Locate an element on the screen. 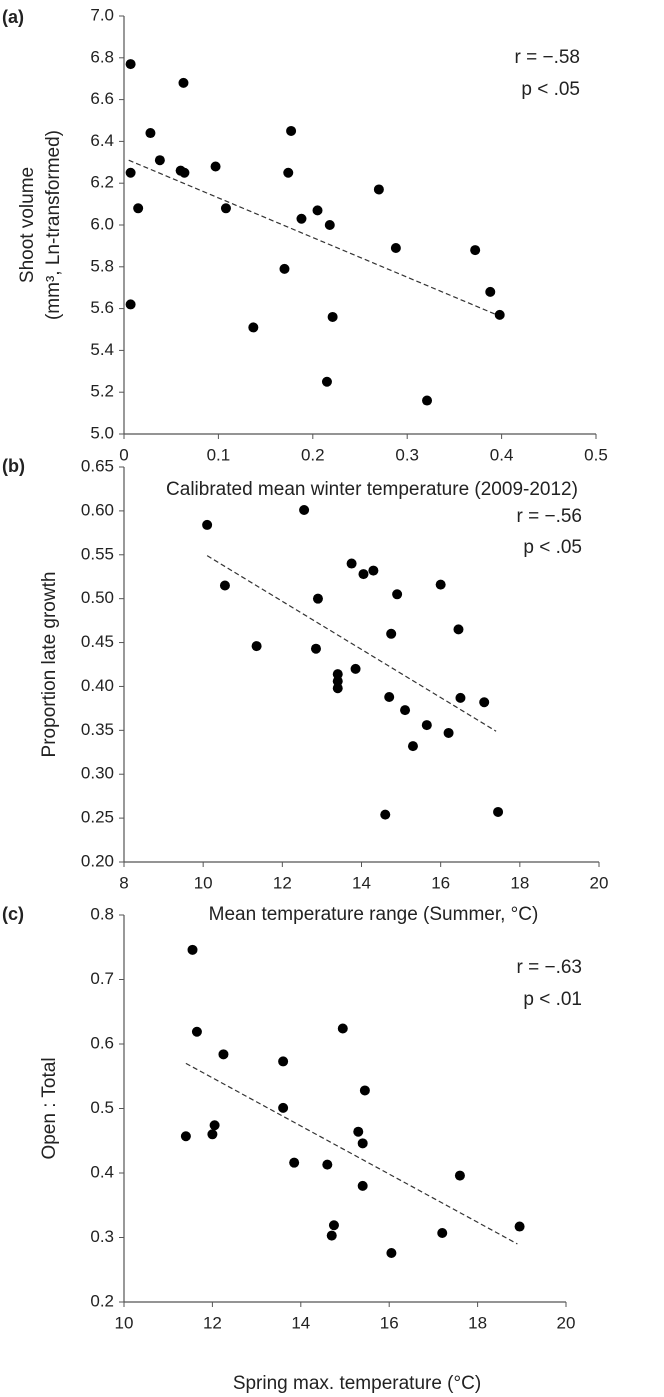 The height and width of the screenshot is (1397, 664). y-tick-label: 5.6 is located at coordinates (102, 307).